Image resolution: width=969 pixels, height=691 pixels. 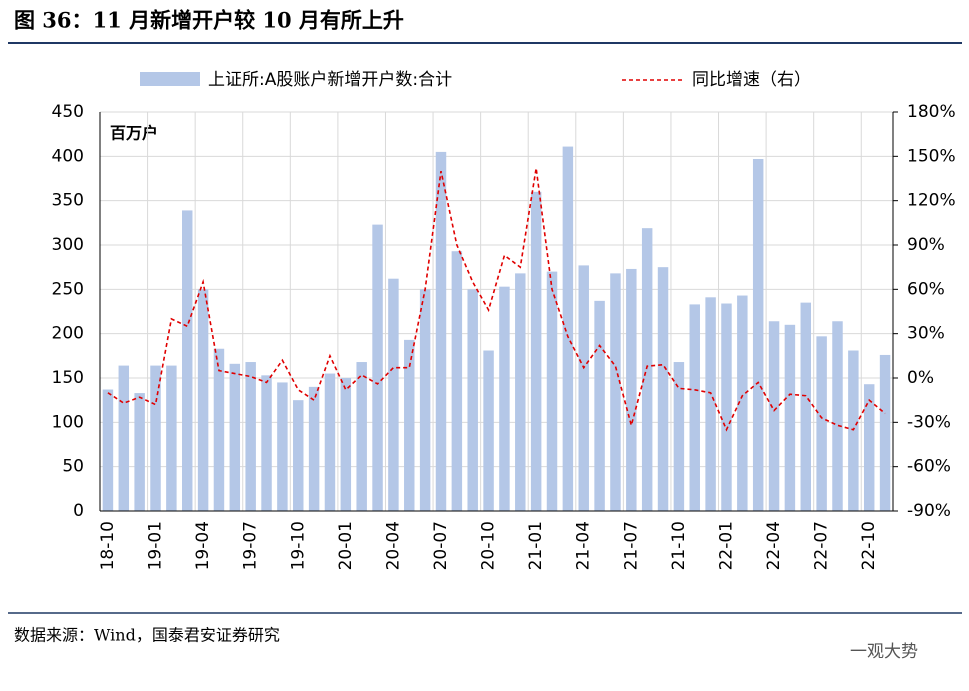 I want to click on x-tick-label: 21-07, so click(x=631, y=545).